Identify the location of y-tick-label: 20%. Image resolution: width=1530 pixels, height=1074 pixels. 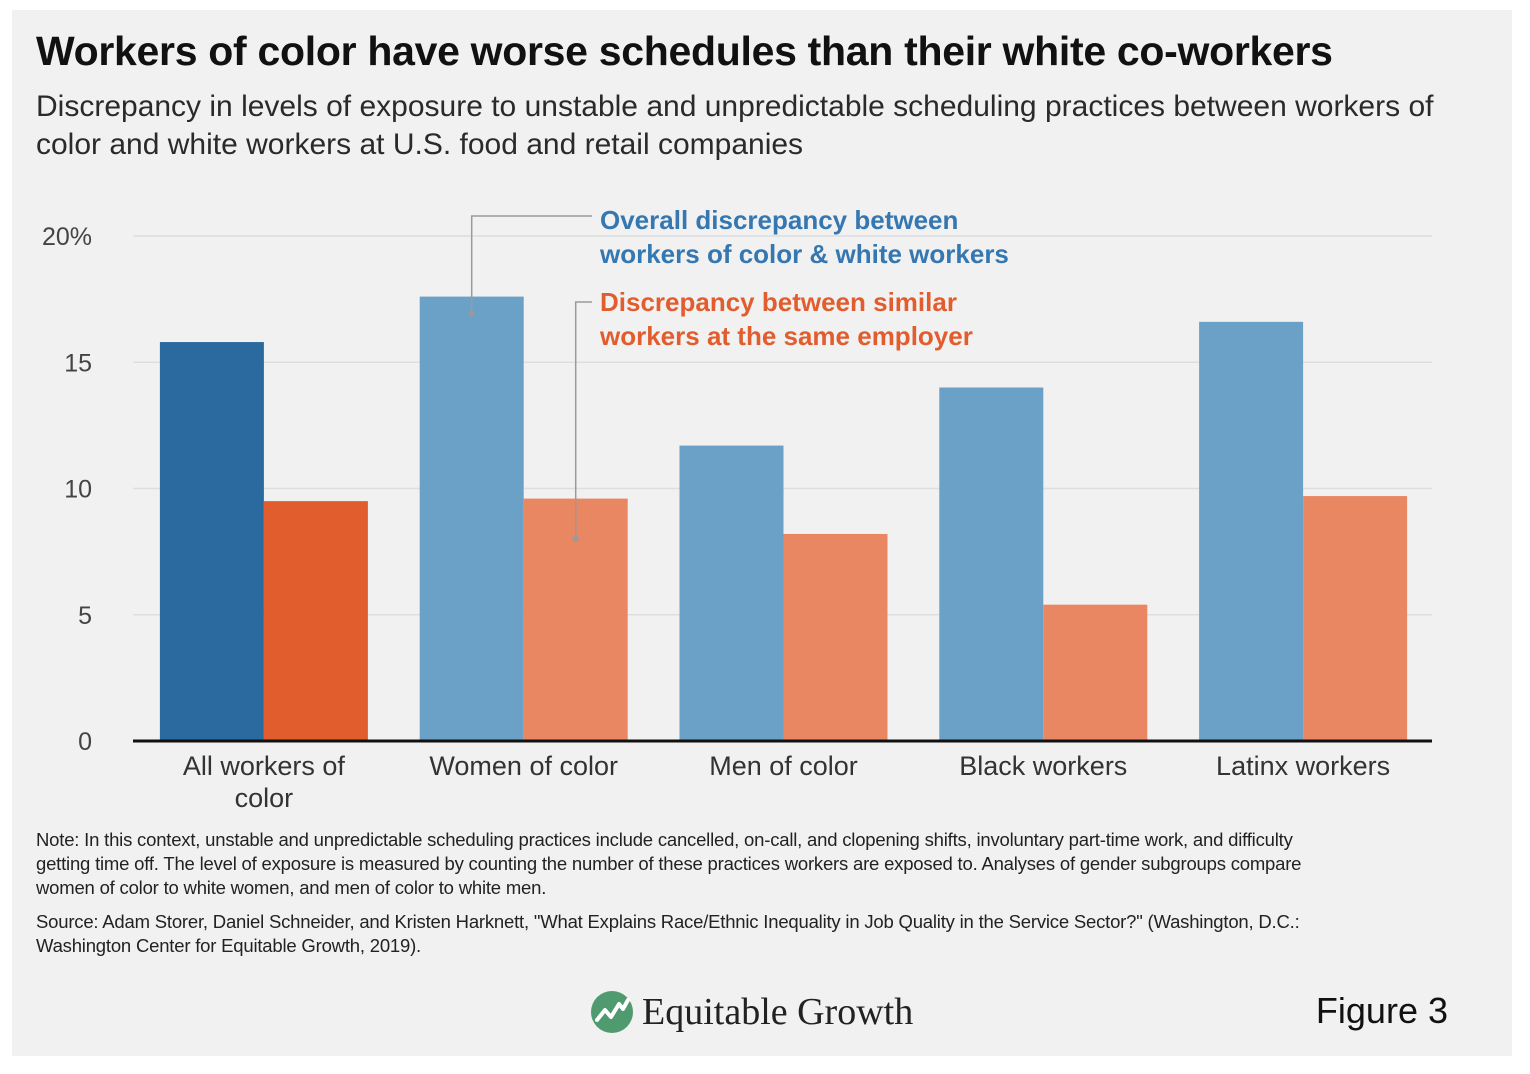
(67, 237).